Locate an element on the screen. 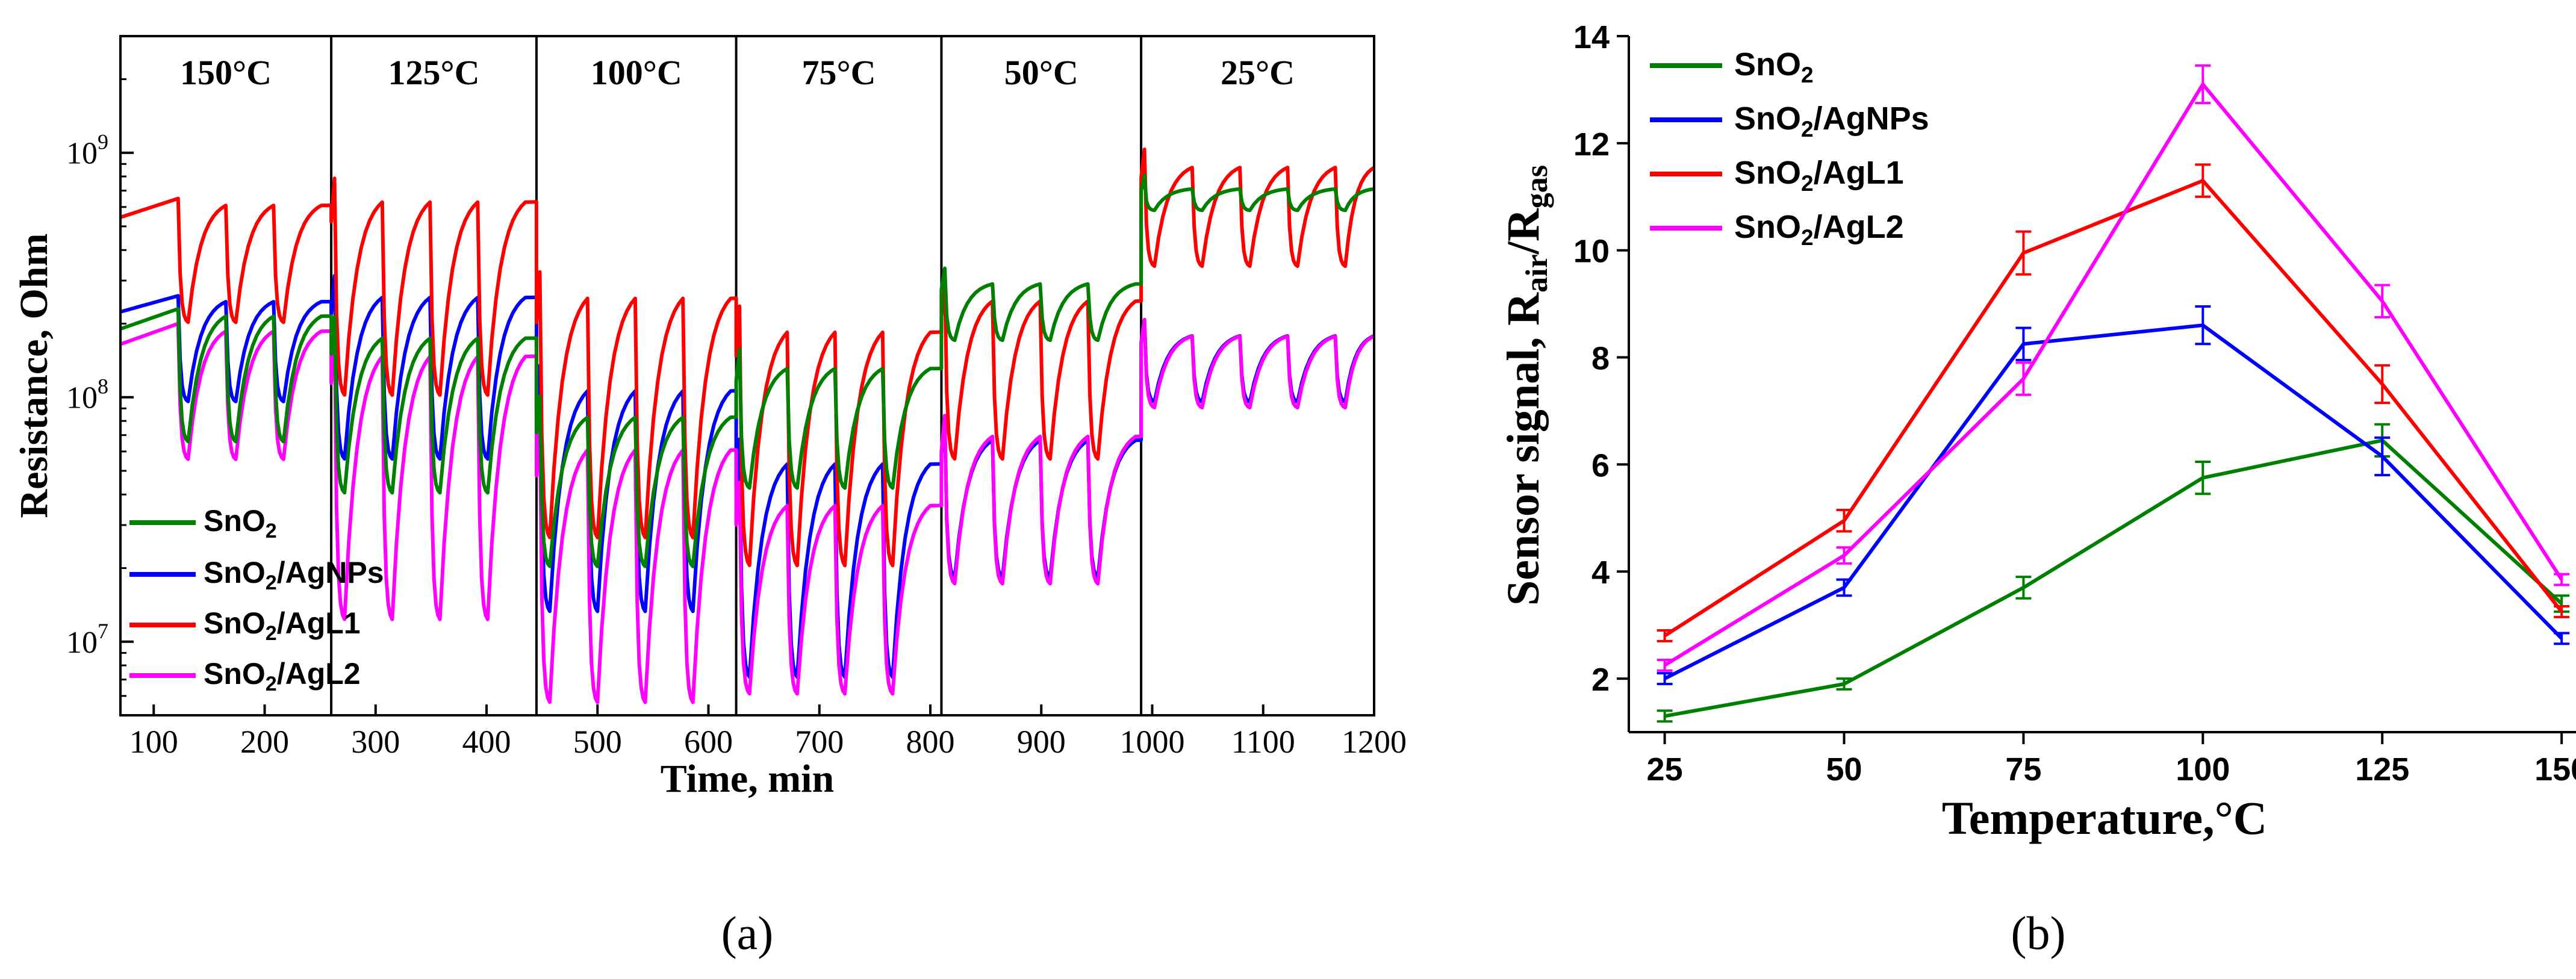  x-axis-label-a: Time, min is located at coordinates (748, 779).